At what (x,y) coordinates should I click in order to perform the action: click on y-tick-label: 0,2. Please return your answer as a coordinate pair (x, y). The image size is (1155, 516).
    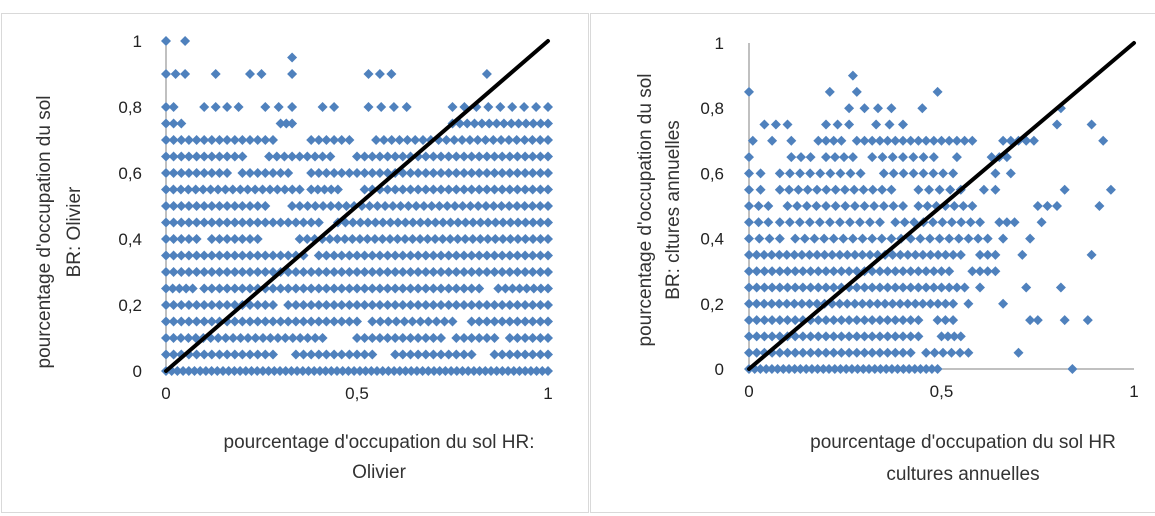
    Looking at the image, I should click on (130, 305).